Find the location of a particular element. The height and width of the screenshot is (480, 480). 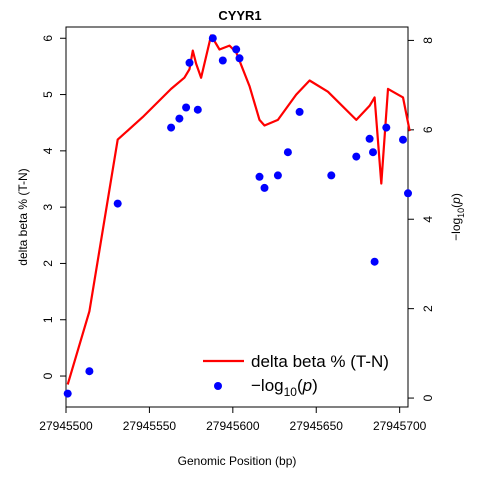

y-axis-left: 0 1 2 3 4 5 6 is located at coordinates (54, 207).